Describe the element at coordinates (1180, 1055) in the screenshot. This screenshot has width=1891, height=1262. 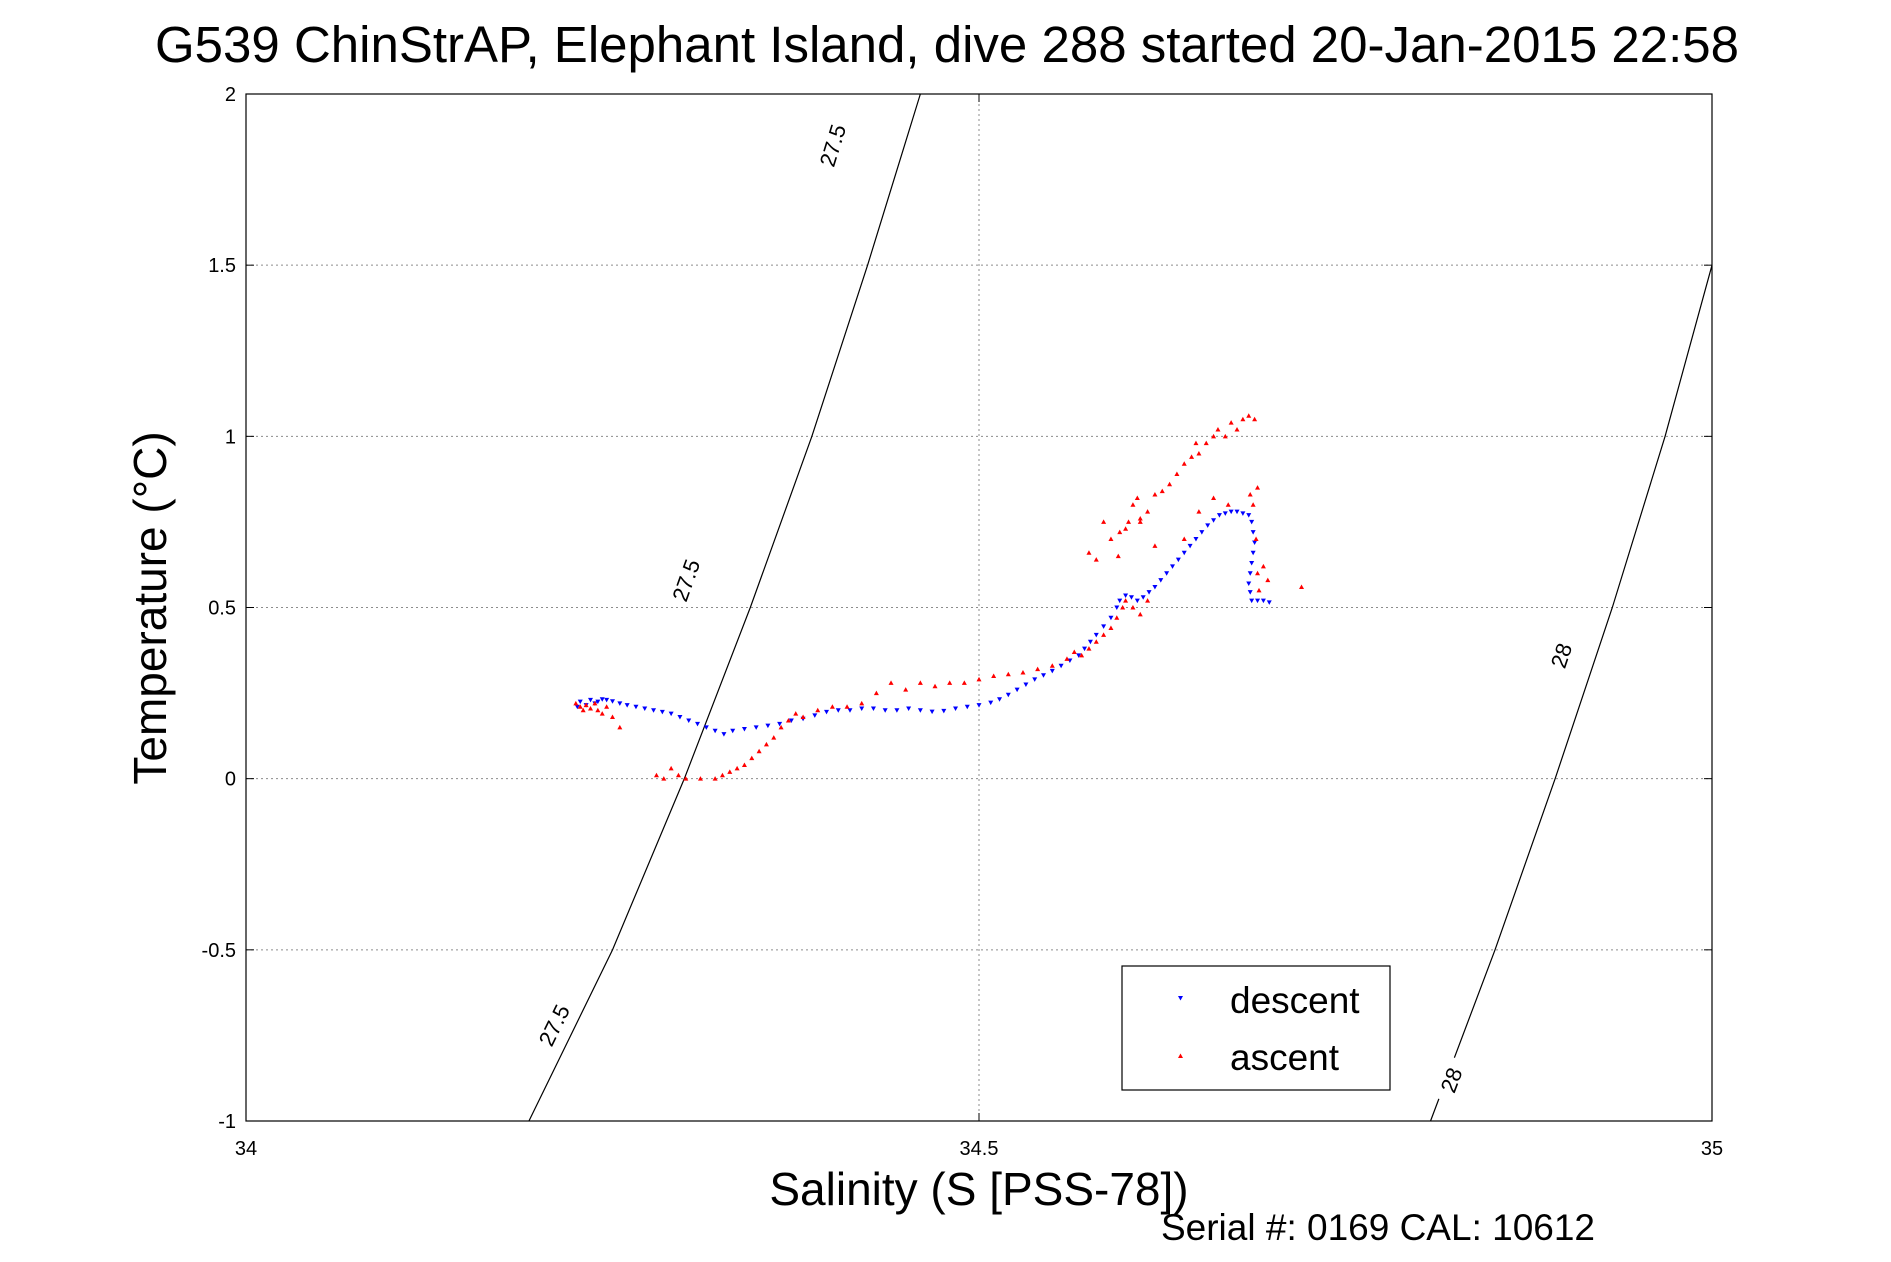
I see `legend-ascent-marker` at that location.